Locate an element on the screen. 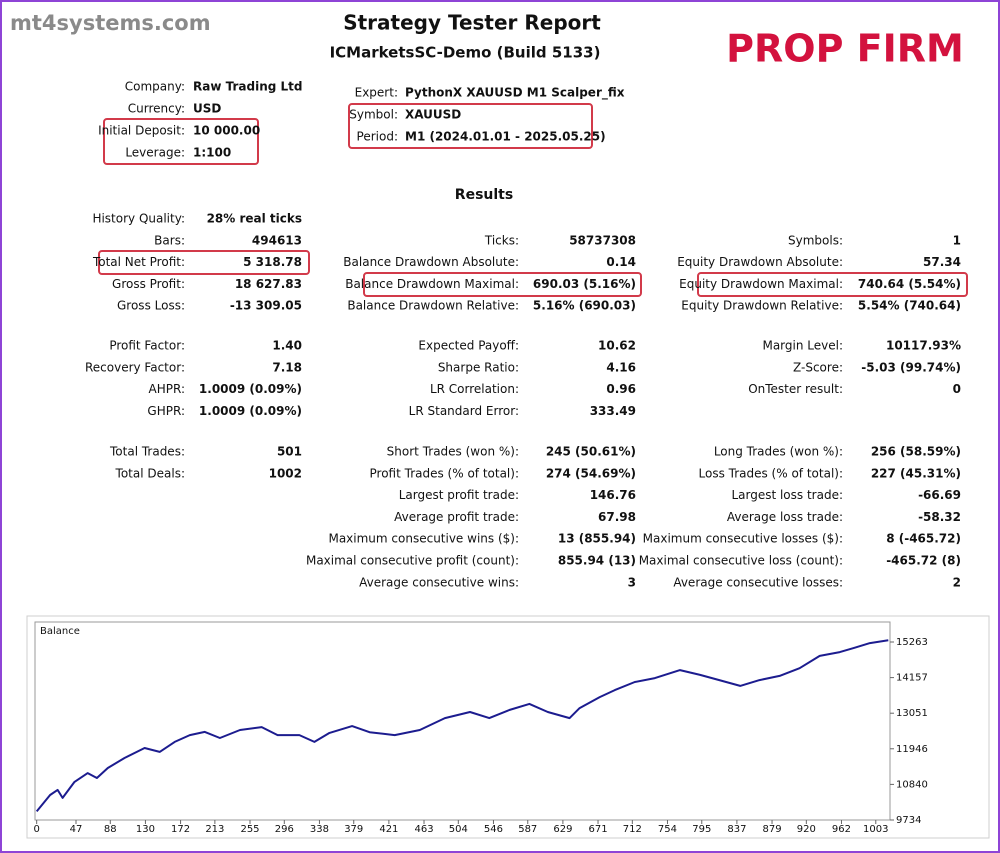 The width and height of the screenshot is (1000, 853). y-tick-label: 10840 is located at coordinates (912, 784).